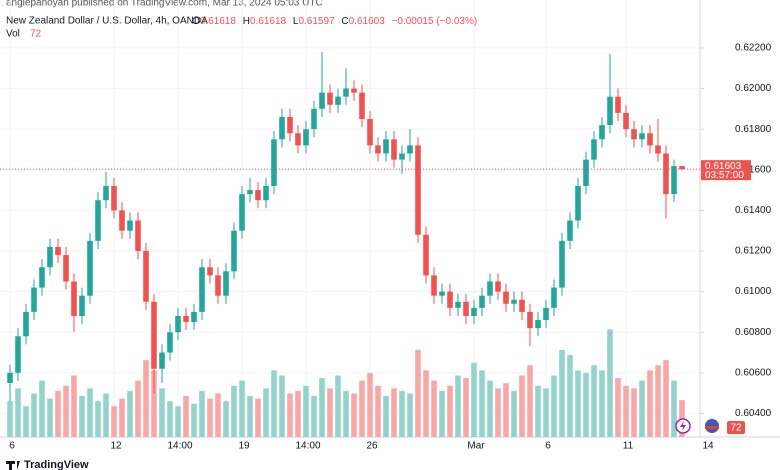 This screenshot has height=470, width=780. What do you see at coordinates (316, 21) in the screenshot?
I see `low-value: 0.61597` at bounding box center [316, 21].